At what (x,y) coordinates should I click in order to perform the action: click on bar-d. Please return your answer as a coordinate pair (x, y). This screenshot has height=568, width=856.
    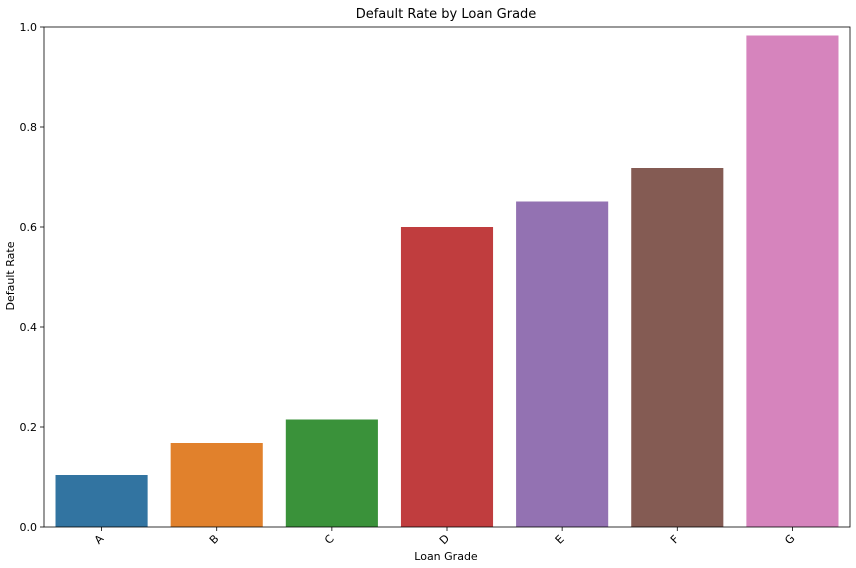
    Looking at the image, I should click on (447, 377).